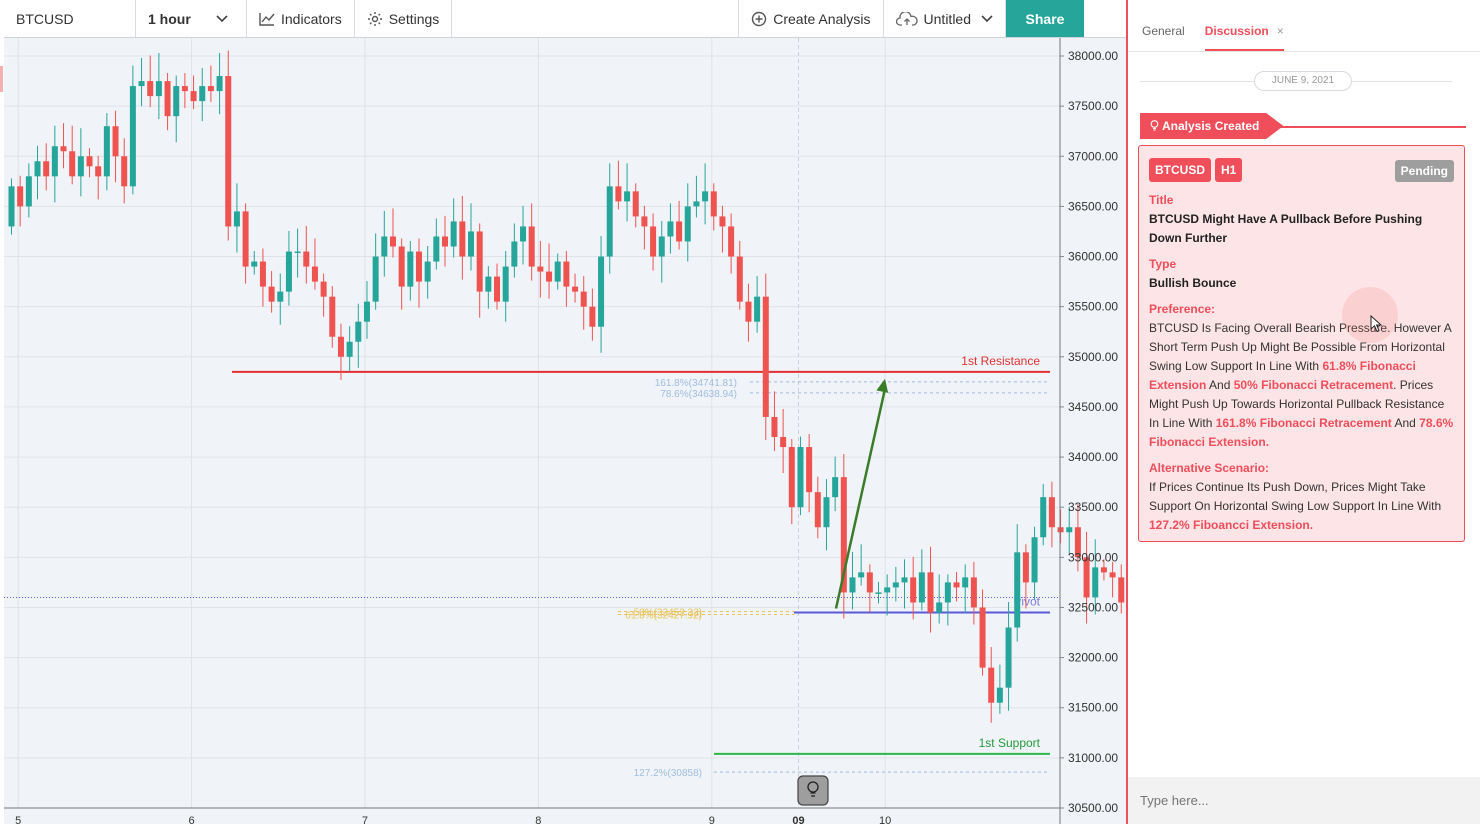 Image resolution: width=1480 pixels, height=824 pixels. Describe the element at coordinates (404, 18) in the screenshot. I see `settings-button: Settings` at that location.